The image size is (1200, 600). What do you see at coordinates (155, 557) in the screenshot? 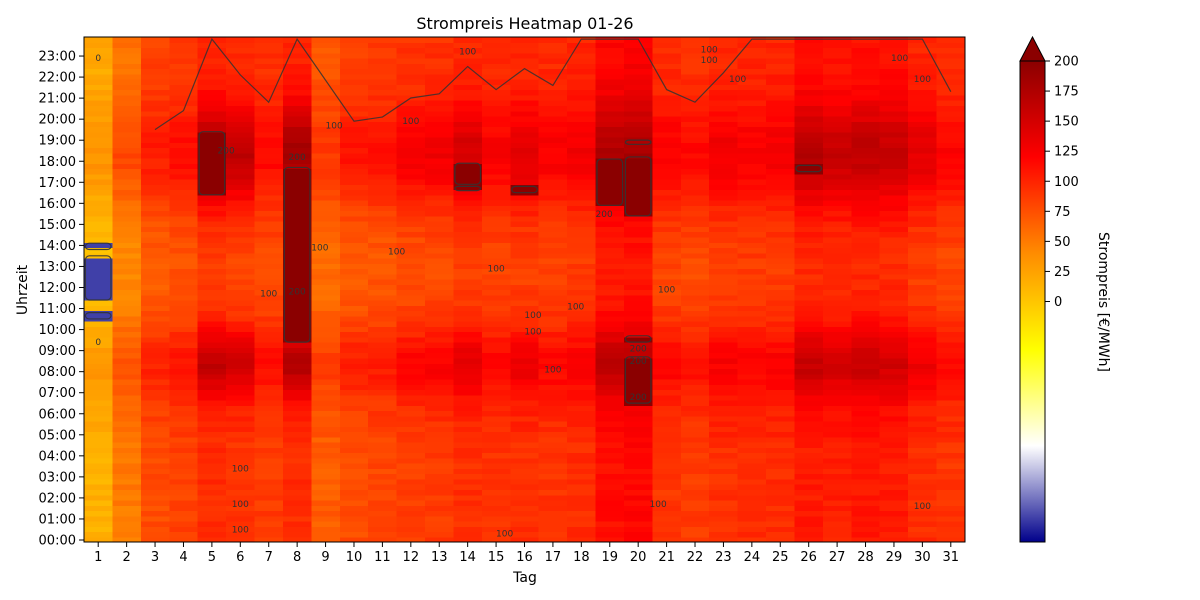
I see `x-tick-label: 3` at bounding box center [155, 557].